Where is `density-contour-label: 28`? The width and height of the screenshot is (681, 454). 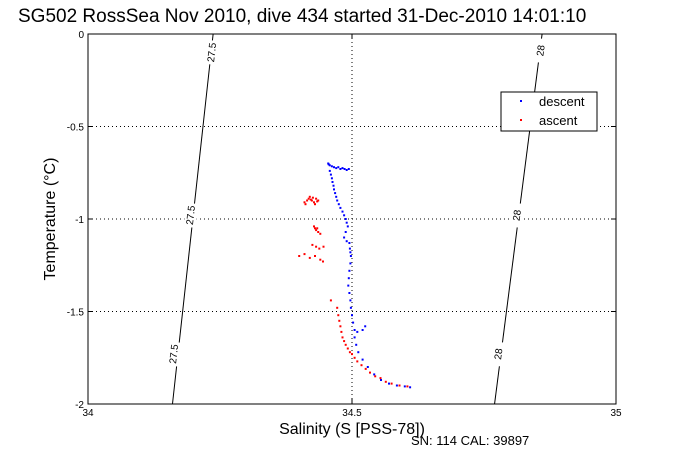
density-contour-label: 28 is located at coordinates (499, 353).